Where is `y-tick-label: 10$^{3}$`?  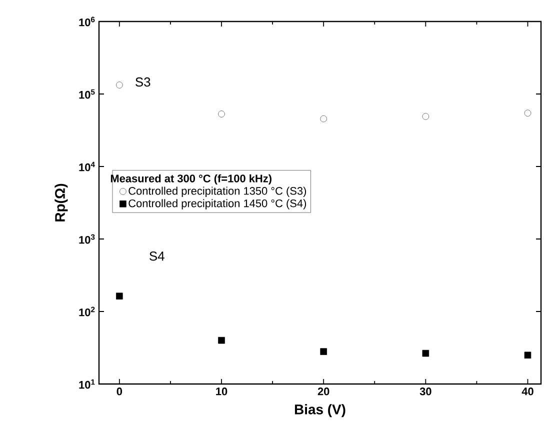
y-tick-label: 10$^{3}$ is located at coordinates (87, 239).